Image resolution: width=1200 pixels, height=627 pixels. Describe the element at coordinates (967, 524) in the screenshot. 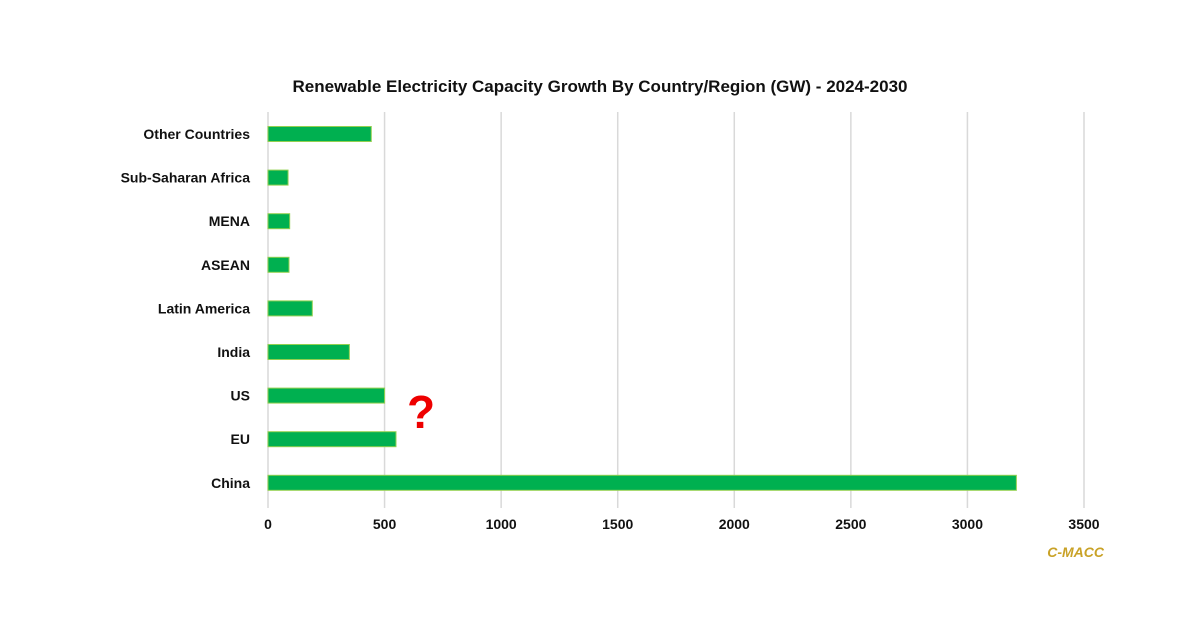

I see `x-tick-label: 3000` at that location.